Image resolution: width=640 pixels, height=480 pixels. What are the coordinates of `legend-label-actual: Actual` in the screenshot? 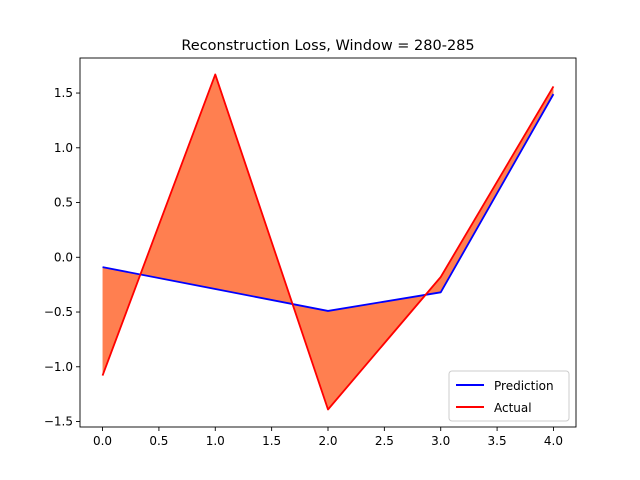 It's located at (513, 408).